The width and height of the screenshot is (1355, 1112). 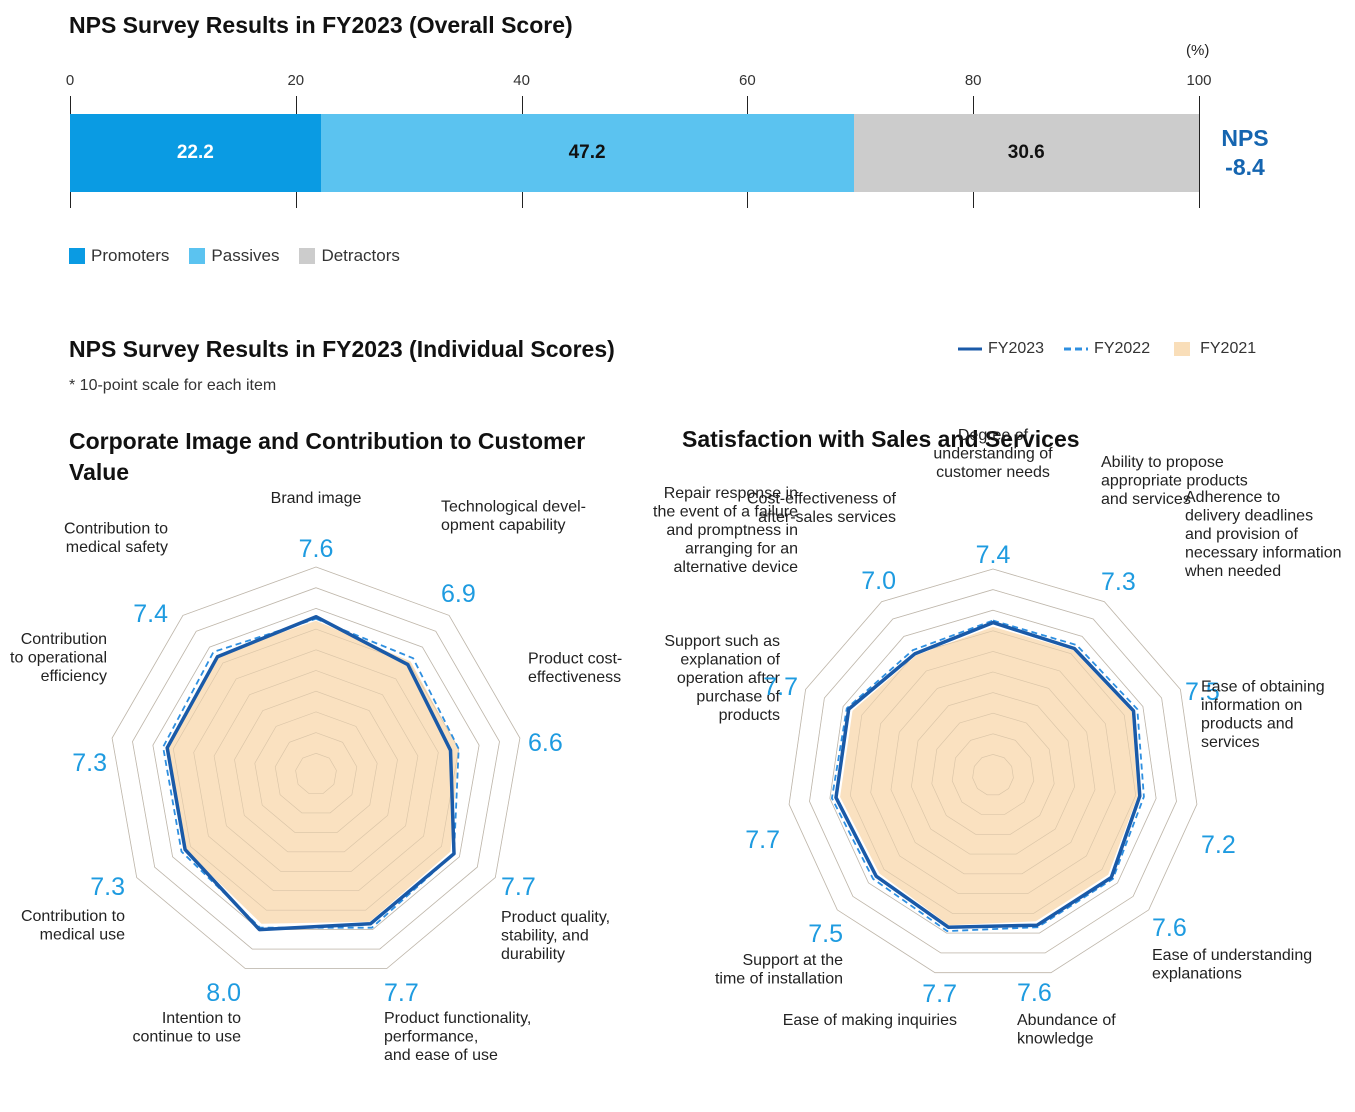 I want to click on axis-label: Ease of understanding explanations, so click(x=1232, y=965).